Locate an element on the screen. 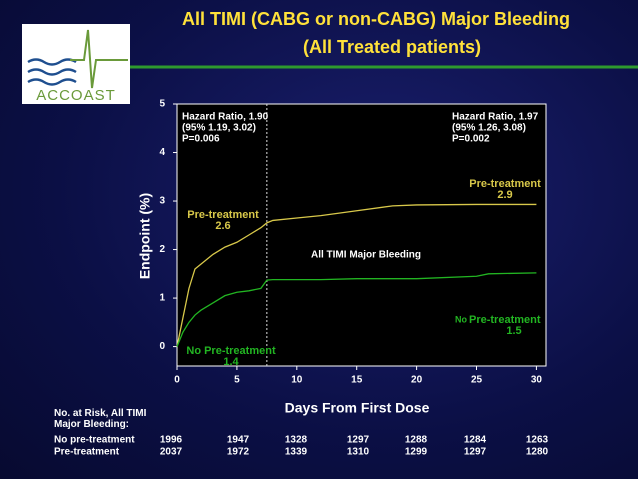 The width and height of the screenshot is (638, 479). risk-value: 1263 is located at coordinates (537, 440).